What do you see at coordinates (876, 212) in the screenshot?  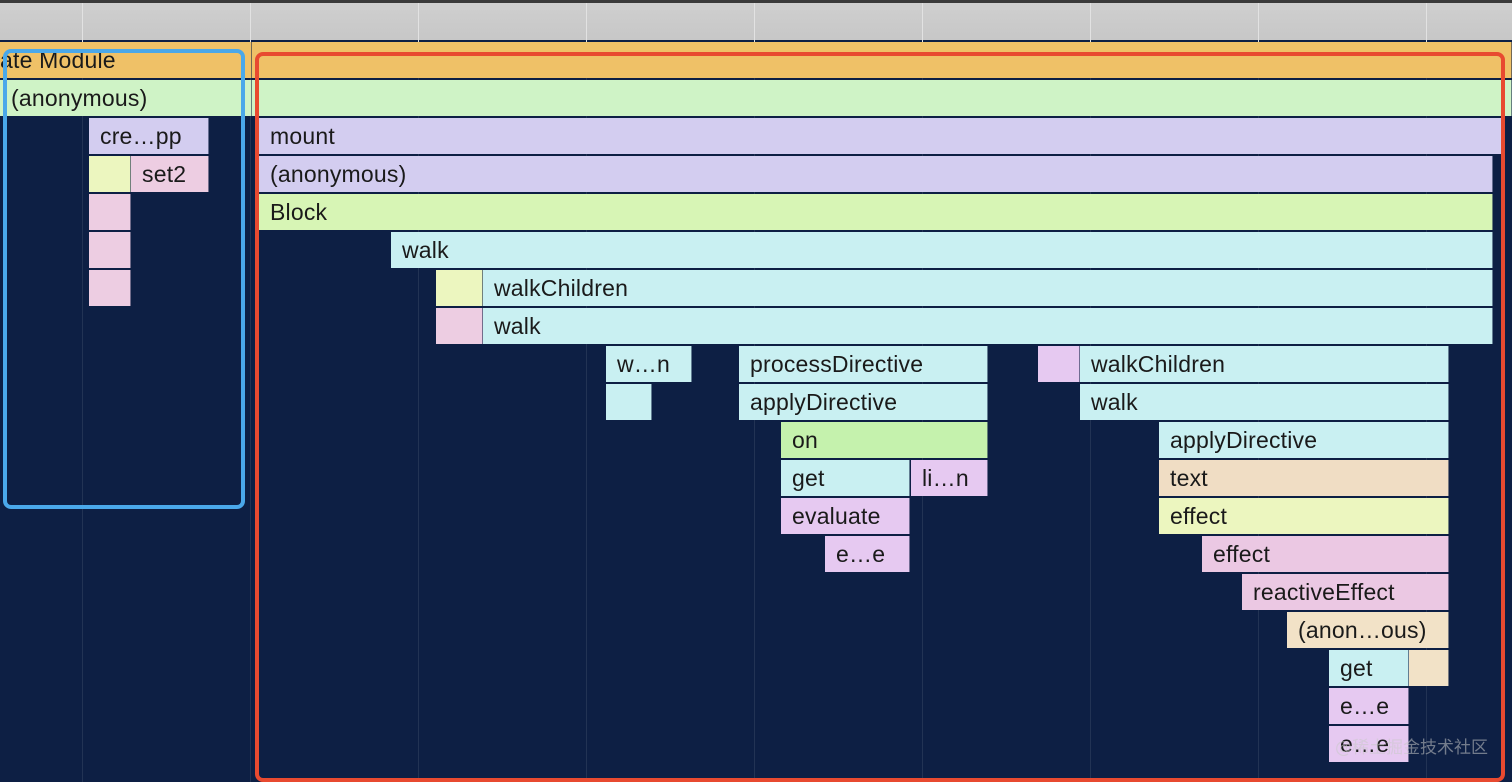 I see `frame-block: Block` at bounding box center [876, 212].